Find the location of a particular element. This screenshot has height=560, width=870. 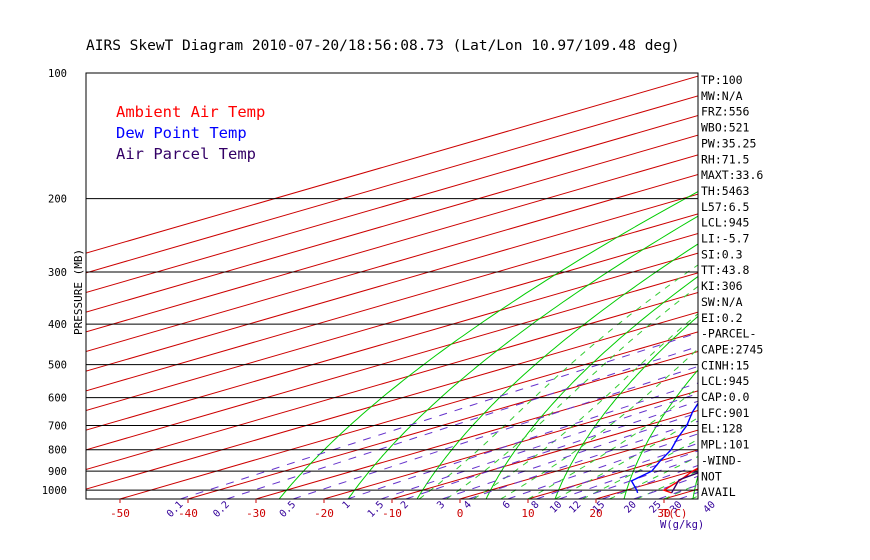

pressure-tick-label: 900 is located at coordinates (57, 472).